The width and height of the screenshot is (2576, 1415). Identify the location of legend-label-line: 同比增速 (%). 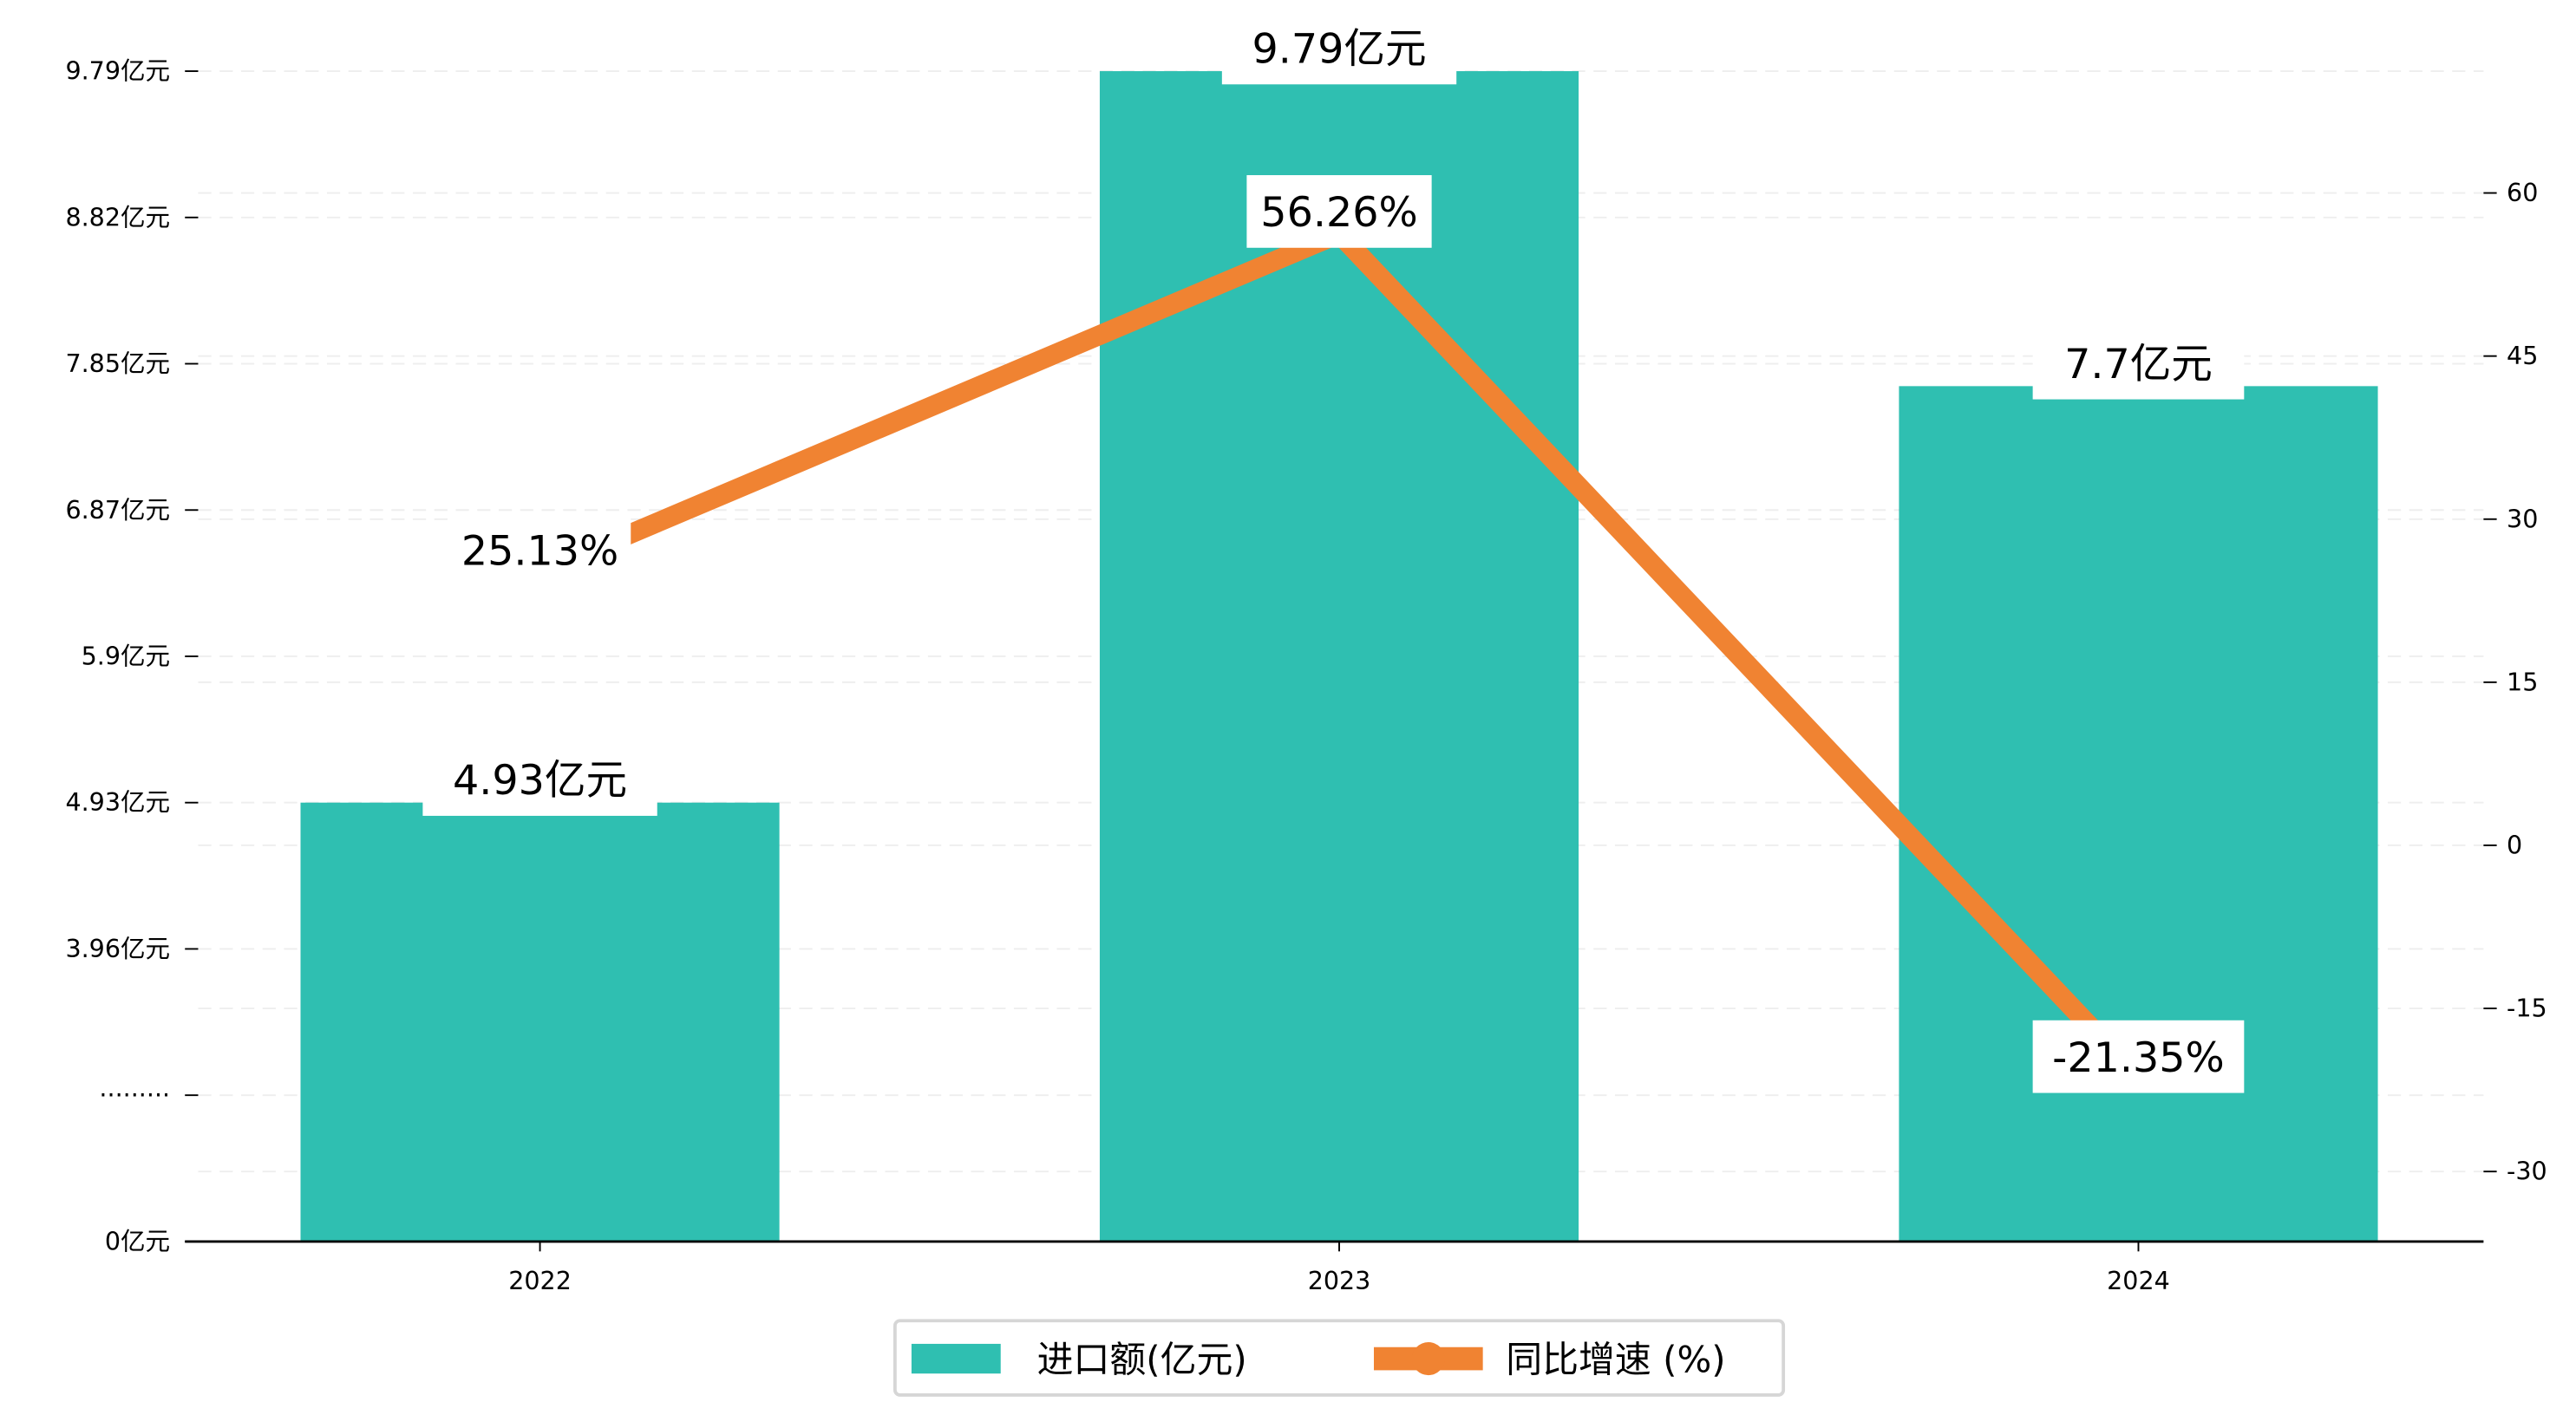
(1615, 1359).